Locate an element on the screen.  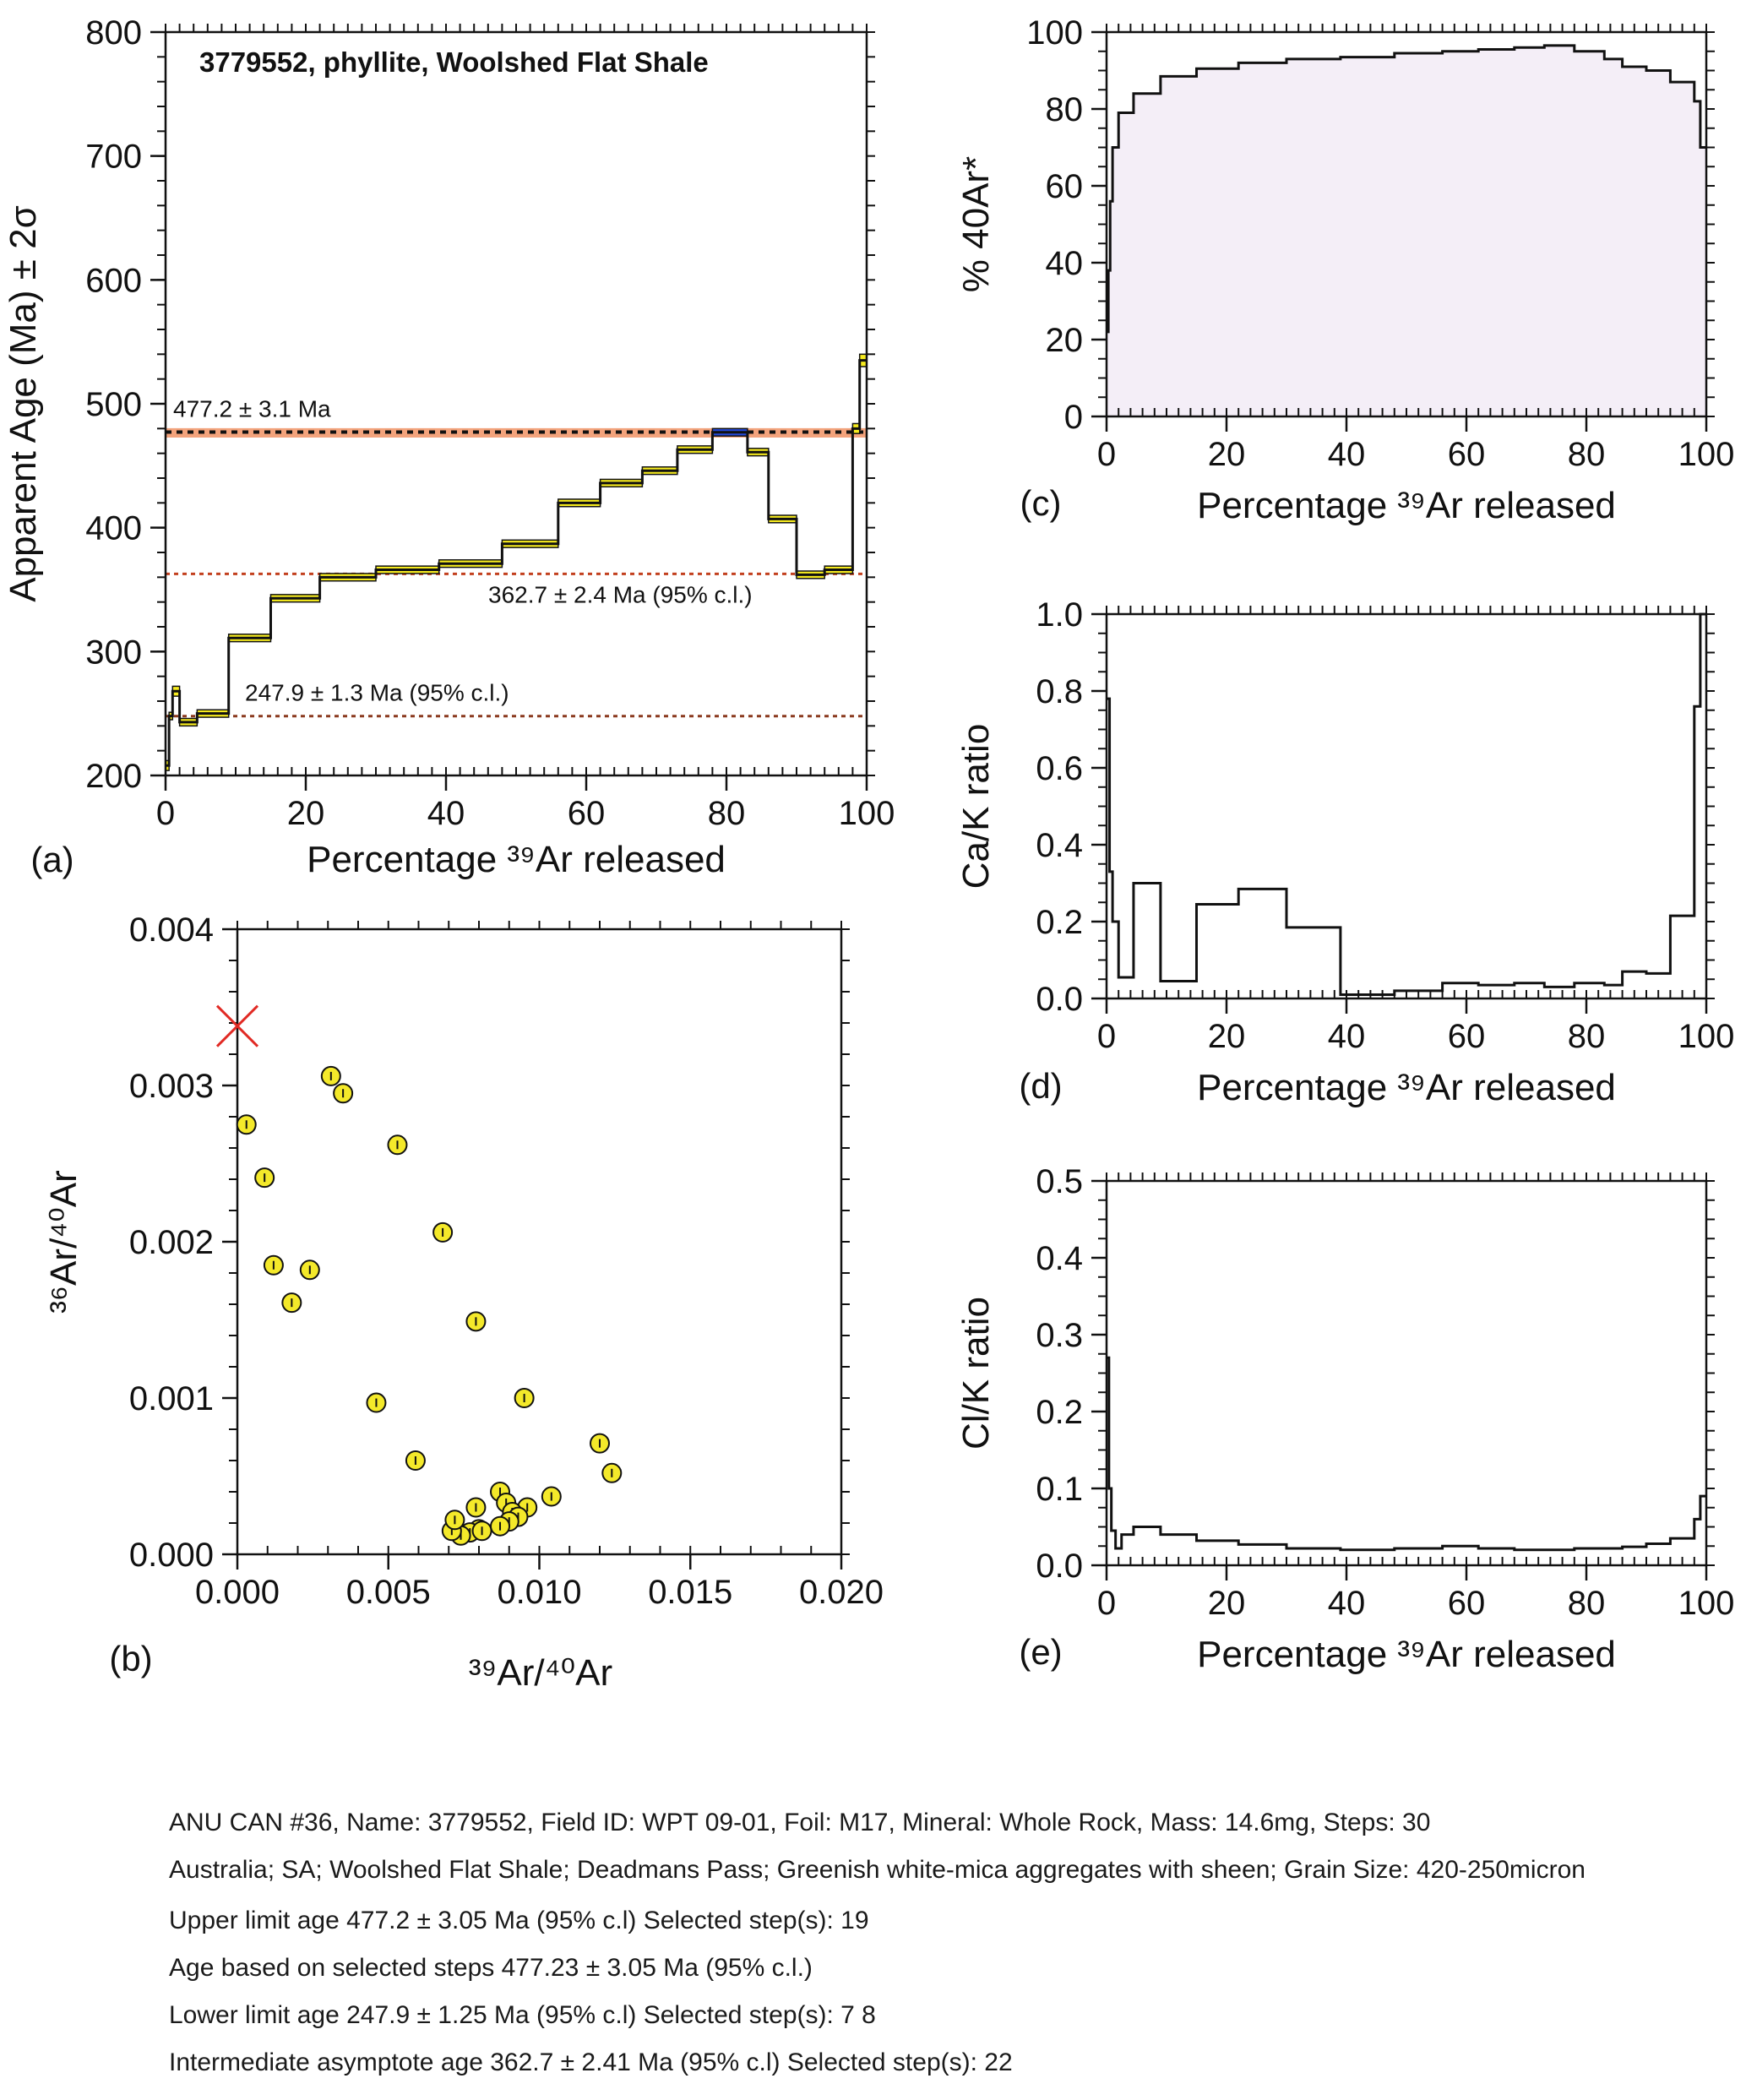
plateau-age-label: 477.2 ± 3.1 Ma is located at coordinates (252, 408).